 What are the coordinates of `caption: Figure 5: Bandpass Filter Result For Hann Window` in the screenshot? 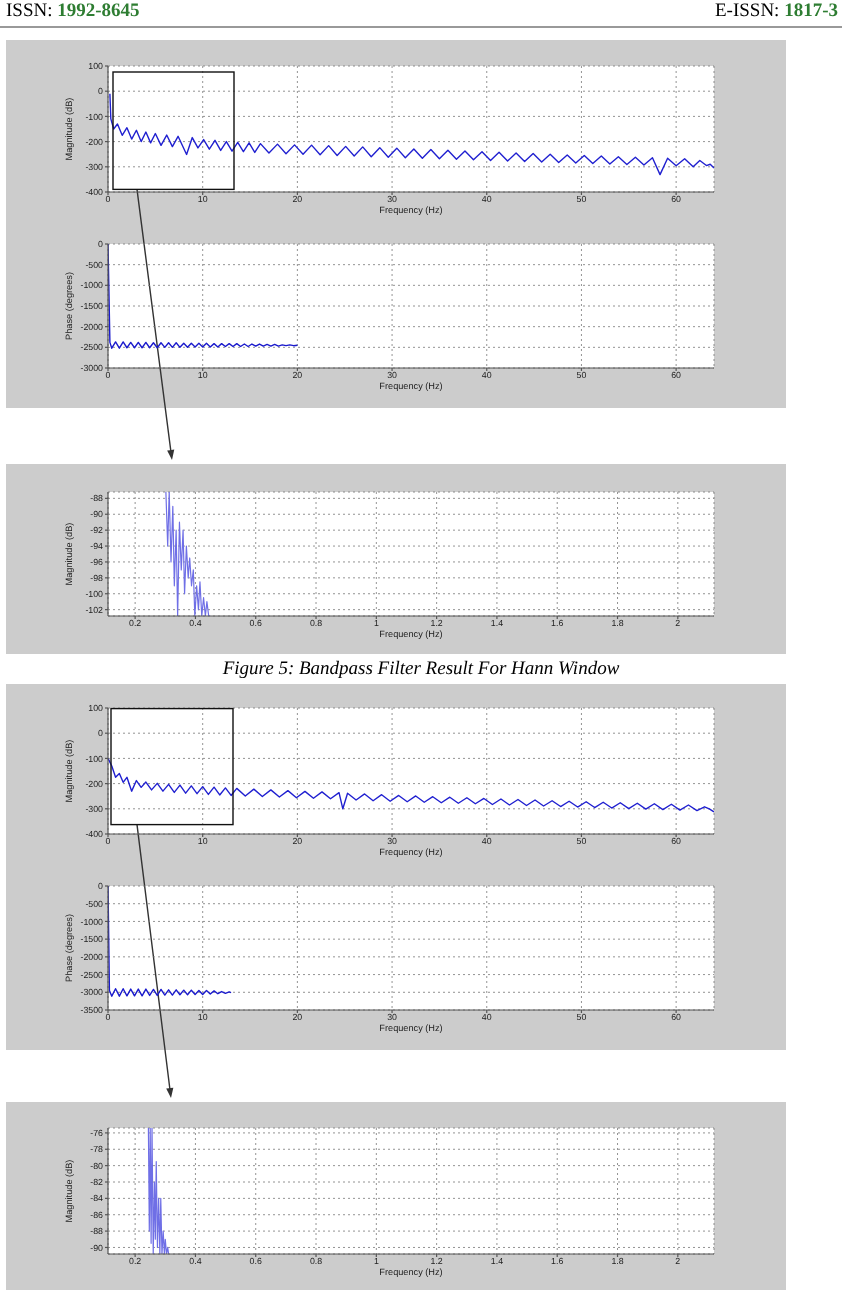 It's located at (421, 670).